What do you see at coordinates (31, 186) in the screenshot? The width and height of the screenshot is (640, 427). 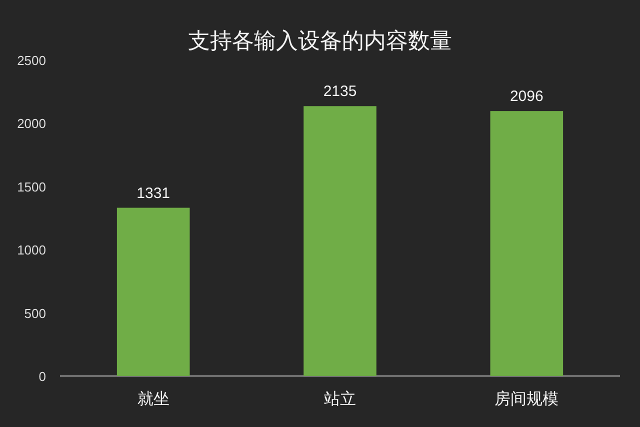 I see `y-tick-label: 1500` at bounding box center [31, 186].